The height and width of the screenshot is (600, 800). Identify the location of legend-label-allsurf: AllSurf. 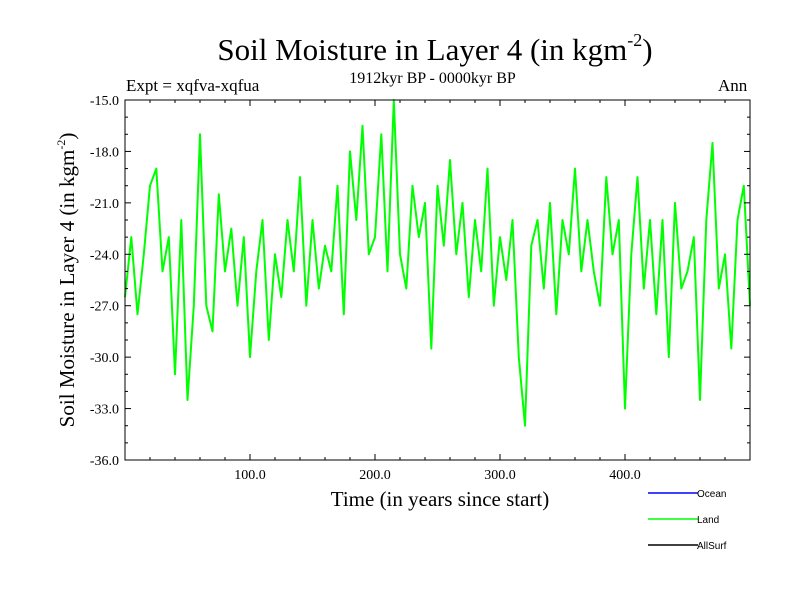
(712, 546).